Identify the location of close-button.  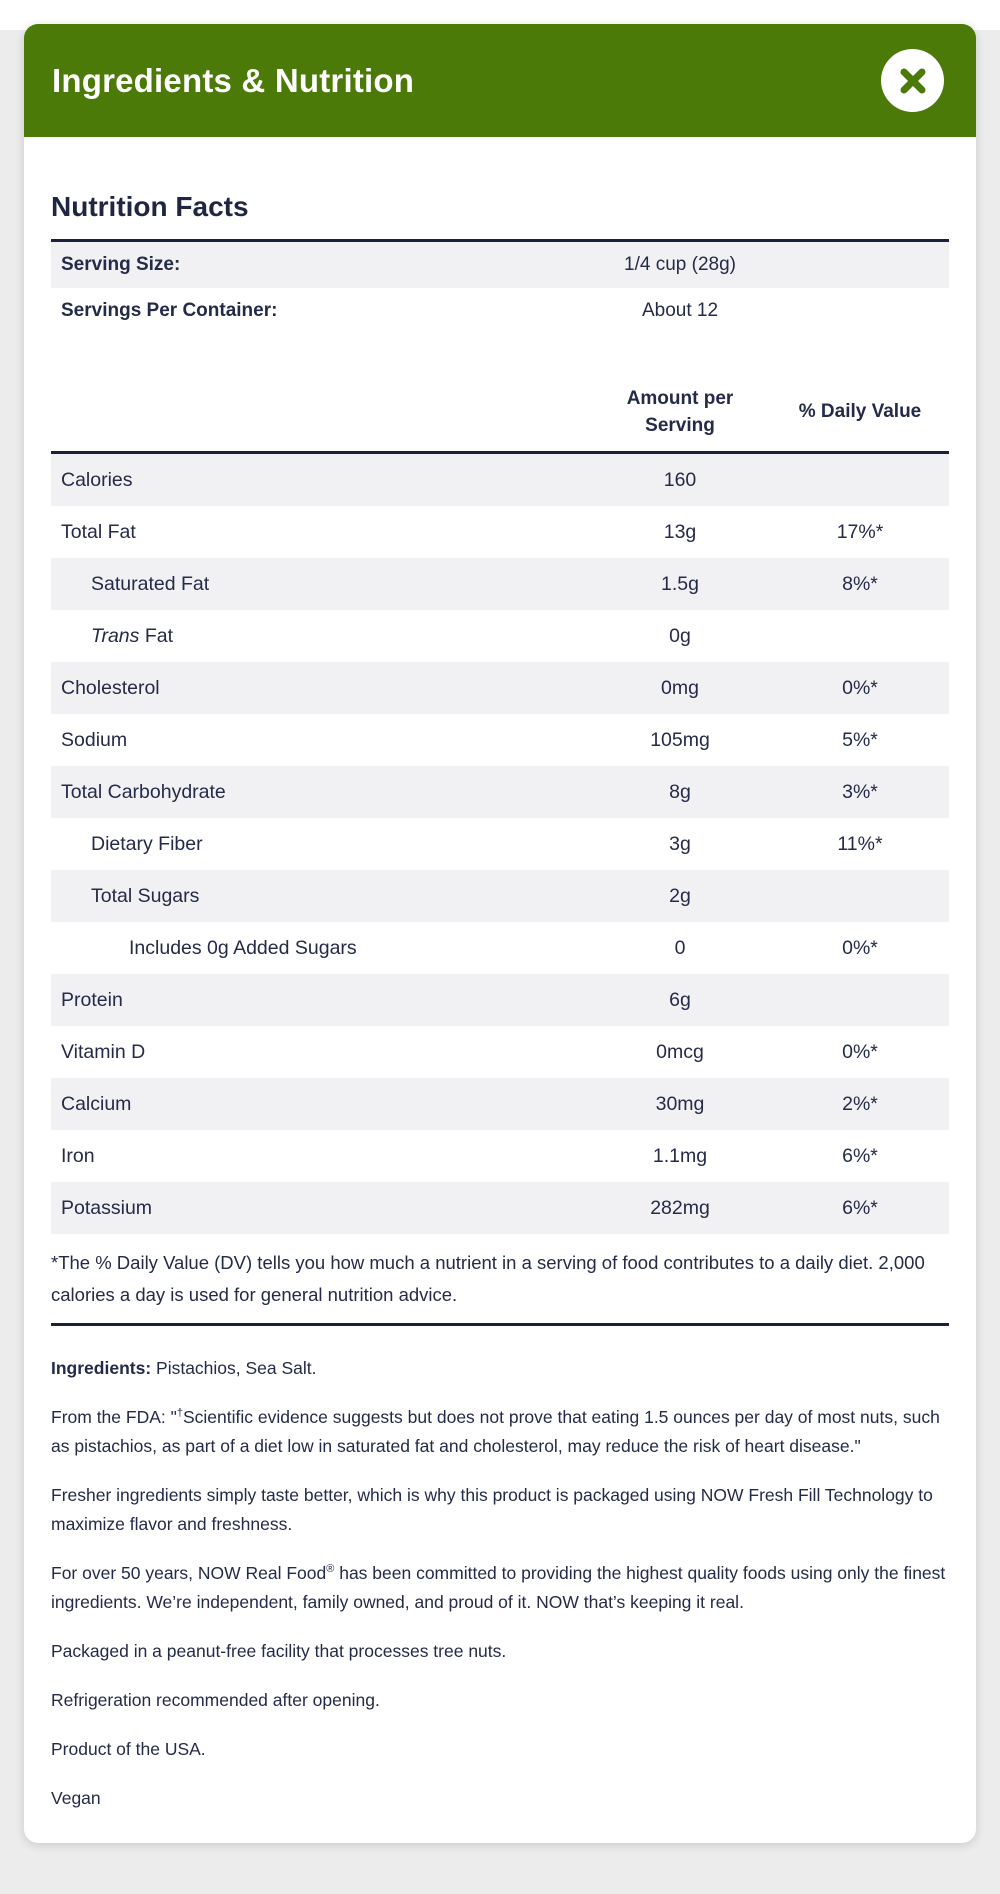
(912, 80).